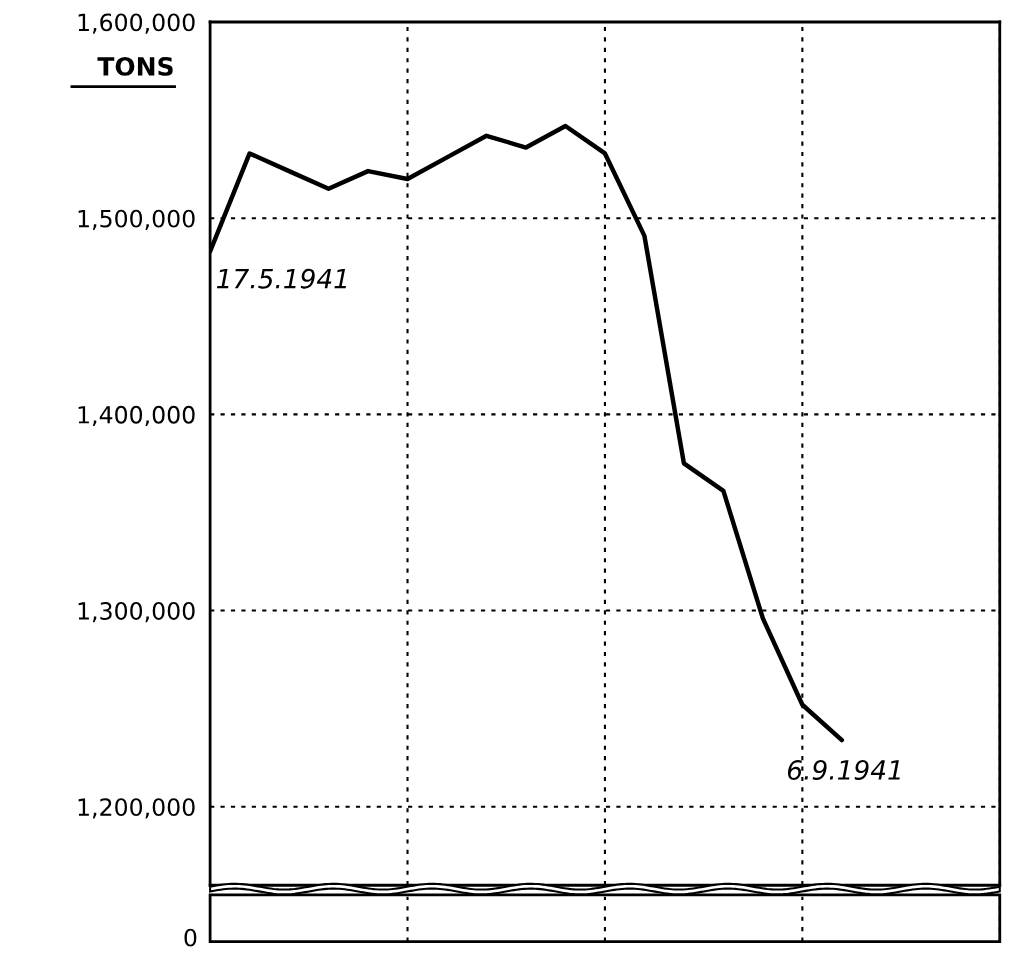 The image size is (1015, 956). Describe the element at coordinates (190, 937) in the screenshot. I see `text: 0` at that location.